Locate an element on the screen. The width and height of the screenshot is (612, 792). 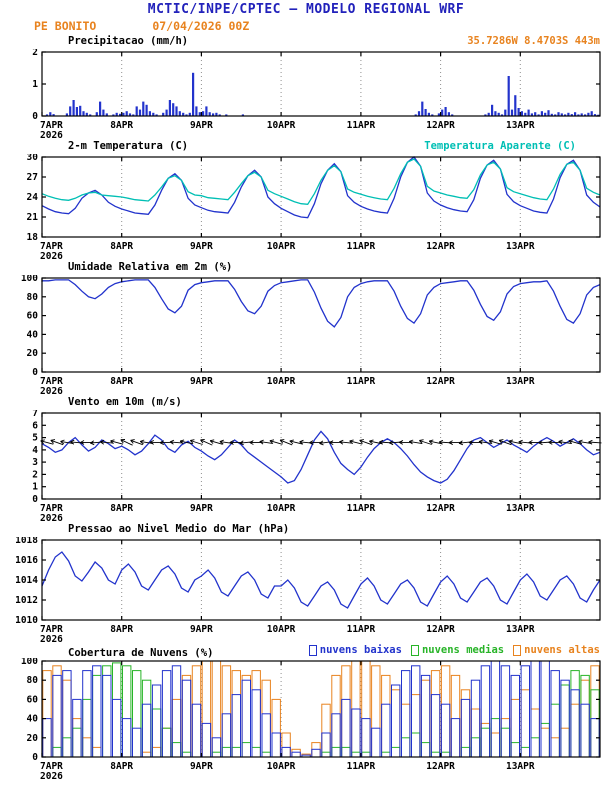
y-tick-label: 100 is located at coordinates (29, 662).